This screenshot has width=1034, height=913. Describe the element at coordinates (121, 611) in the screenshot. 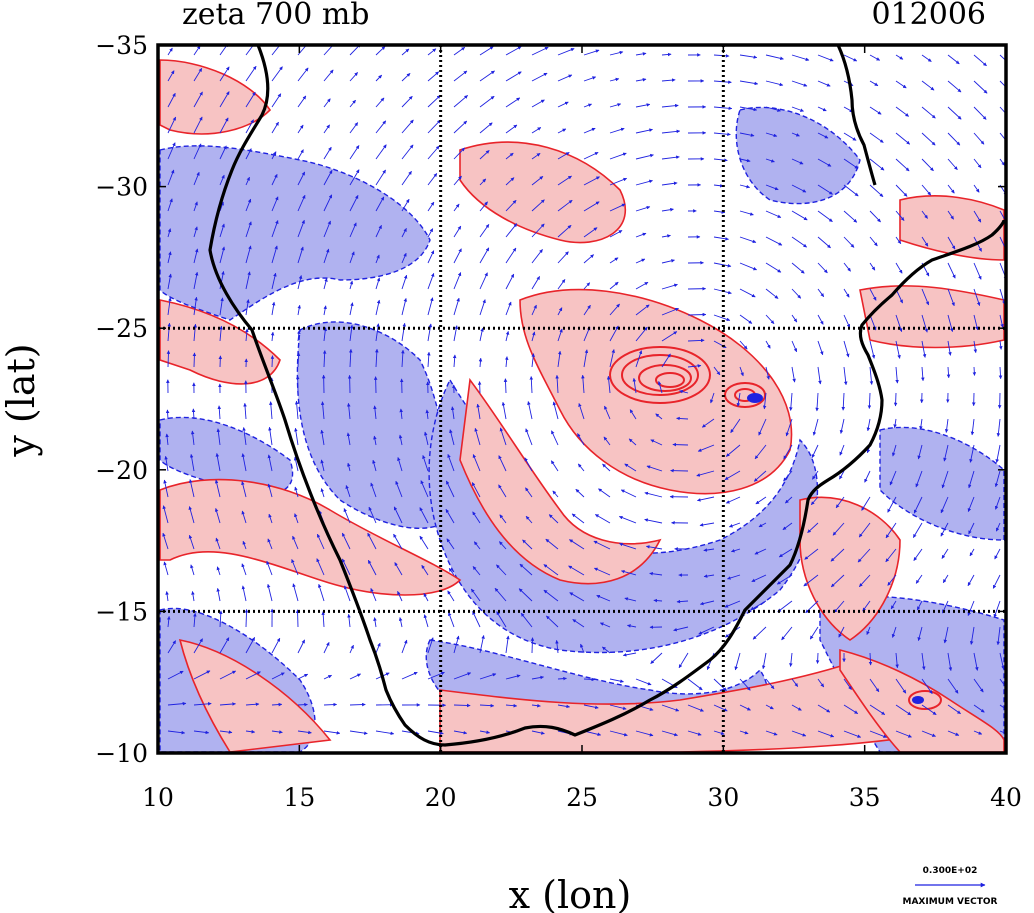

I see `y-tick-label: −15` at that location.